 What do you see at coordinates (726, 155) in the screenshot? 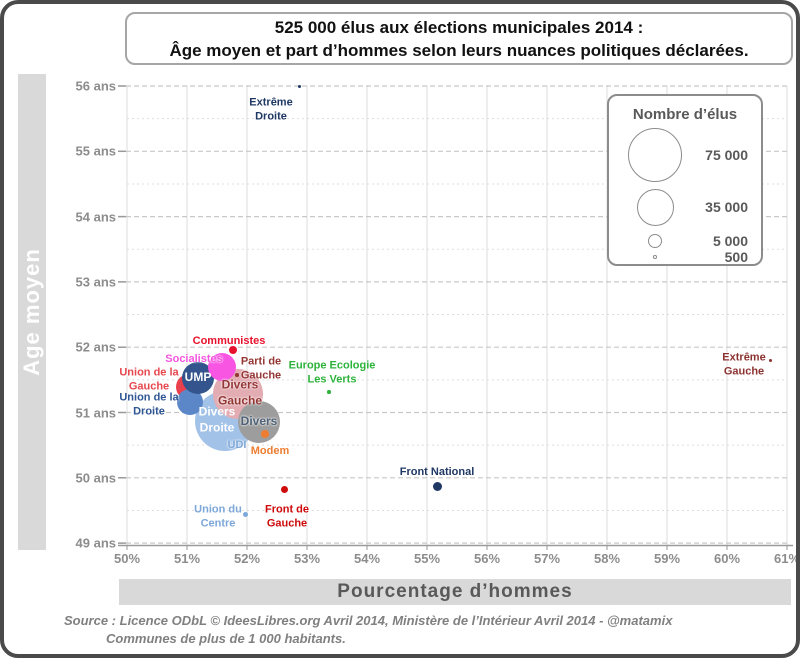
I see `legend-label: 75 000` at bounding box center [726, 155].